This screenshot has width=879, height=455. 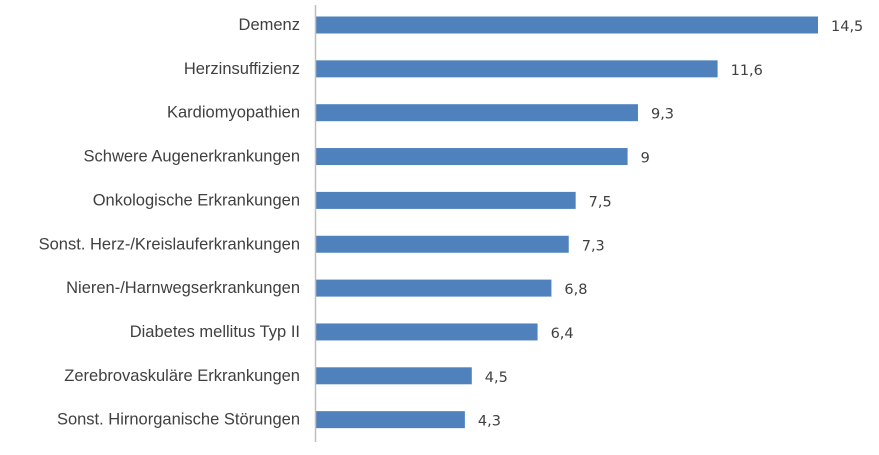 I want to click on value-label-9: 4,3, so click(x=489, y=422).